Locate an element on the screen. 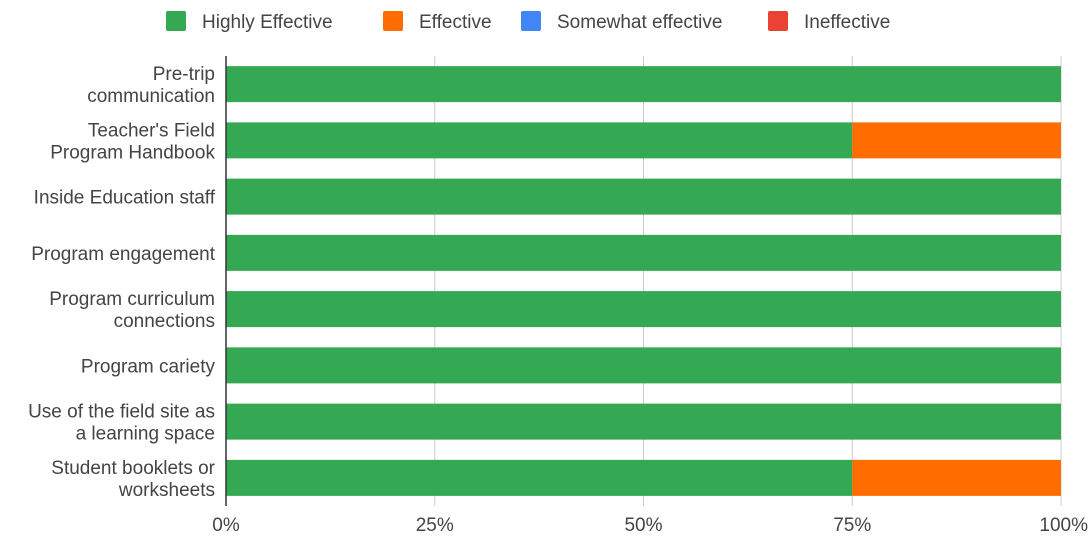  y-axis-label: worksheets is located at coordinates (166, 490).